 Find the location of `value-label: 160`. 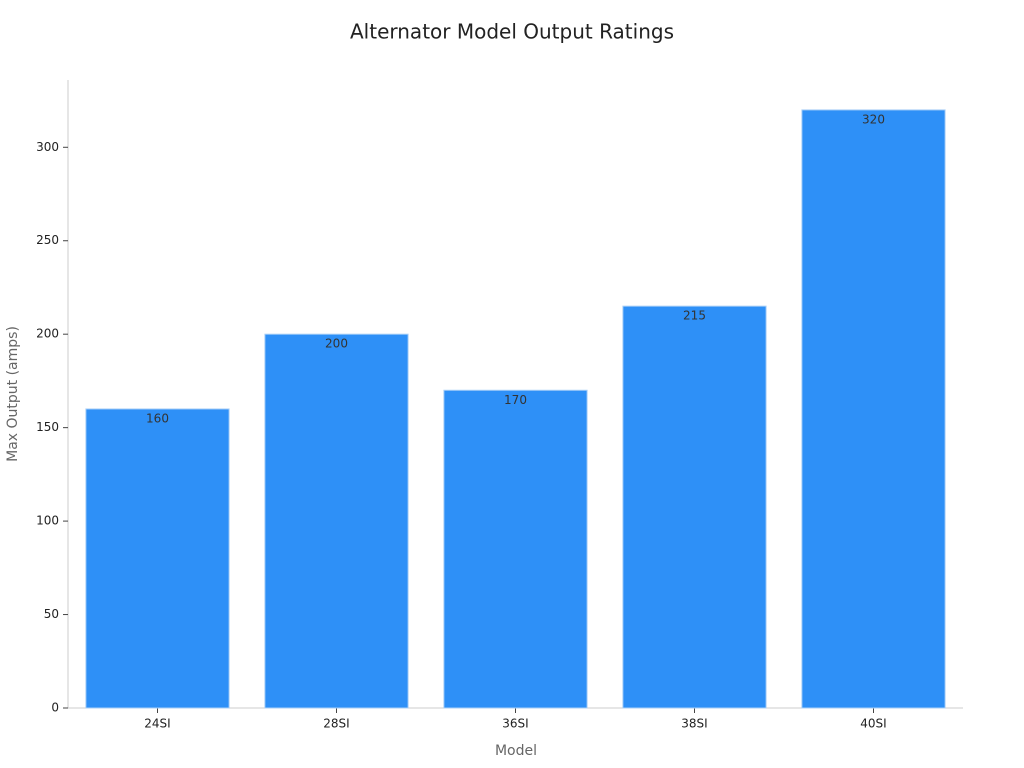

value-label: 160 is located at coordinates (157, 418).